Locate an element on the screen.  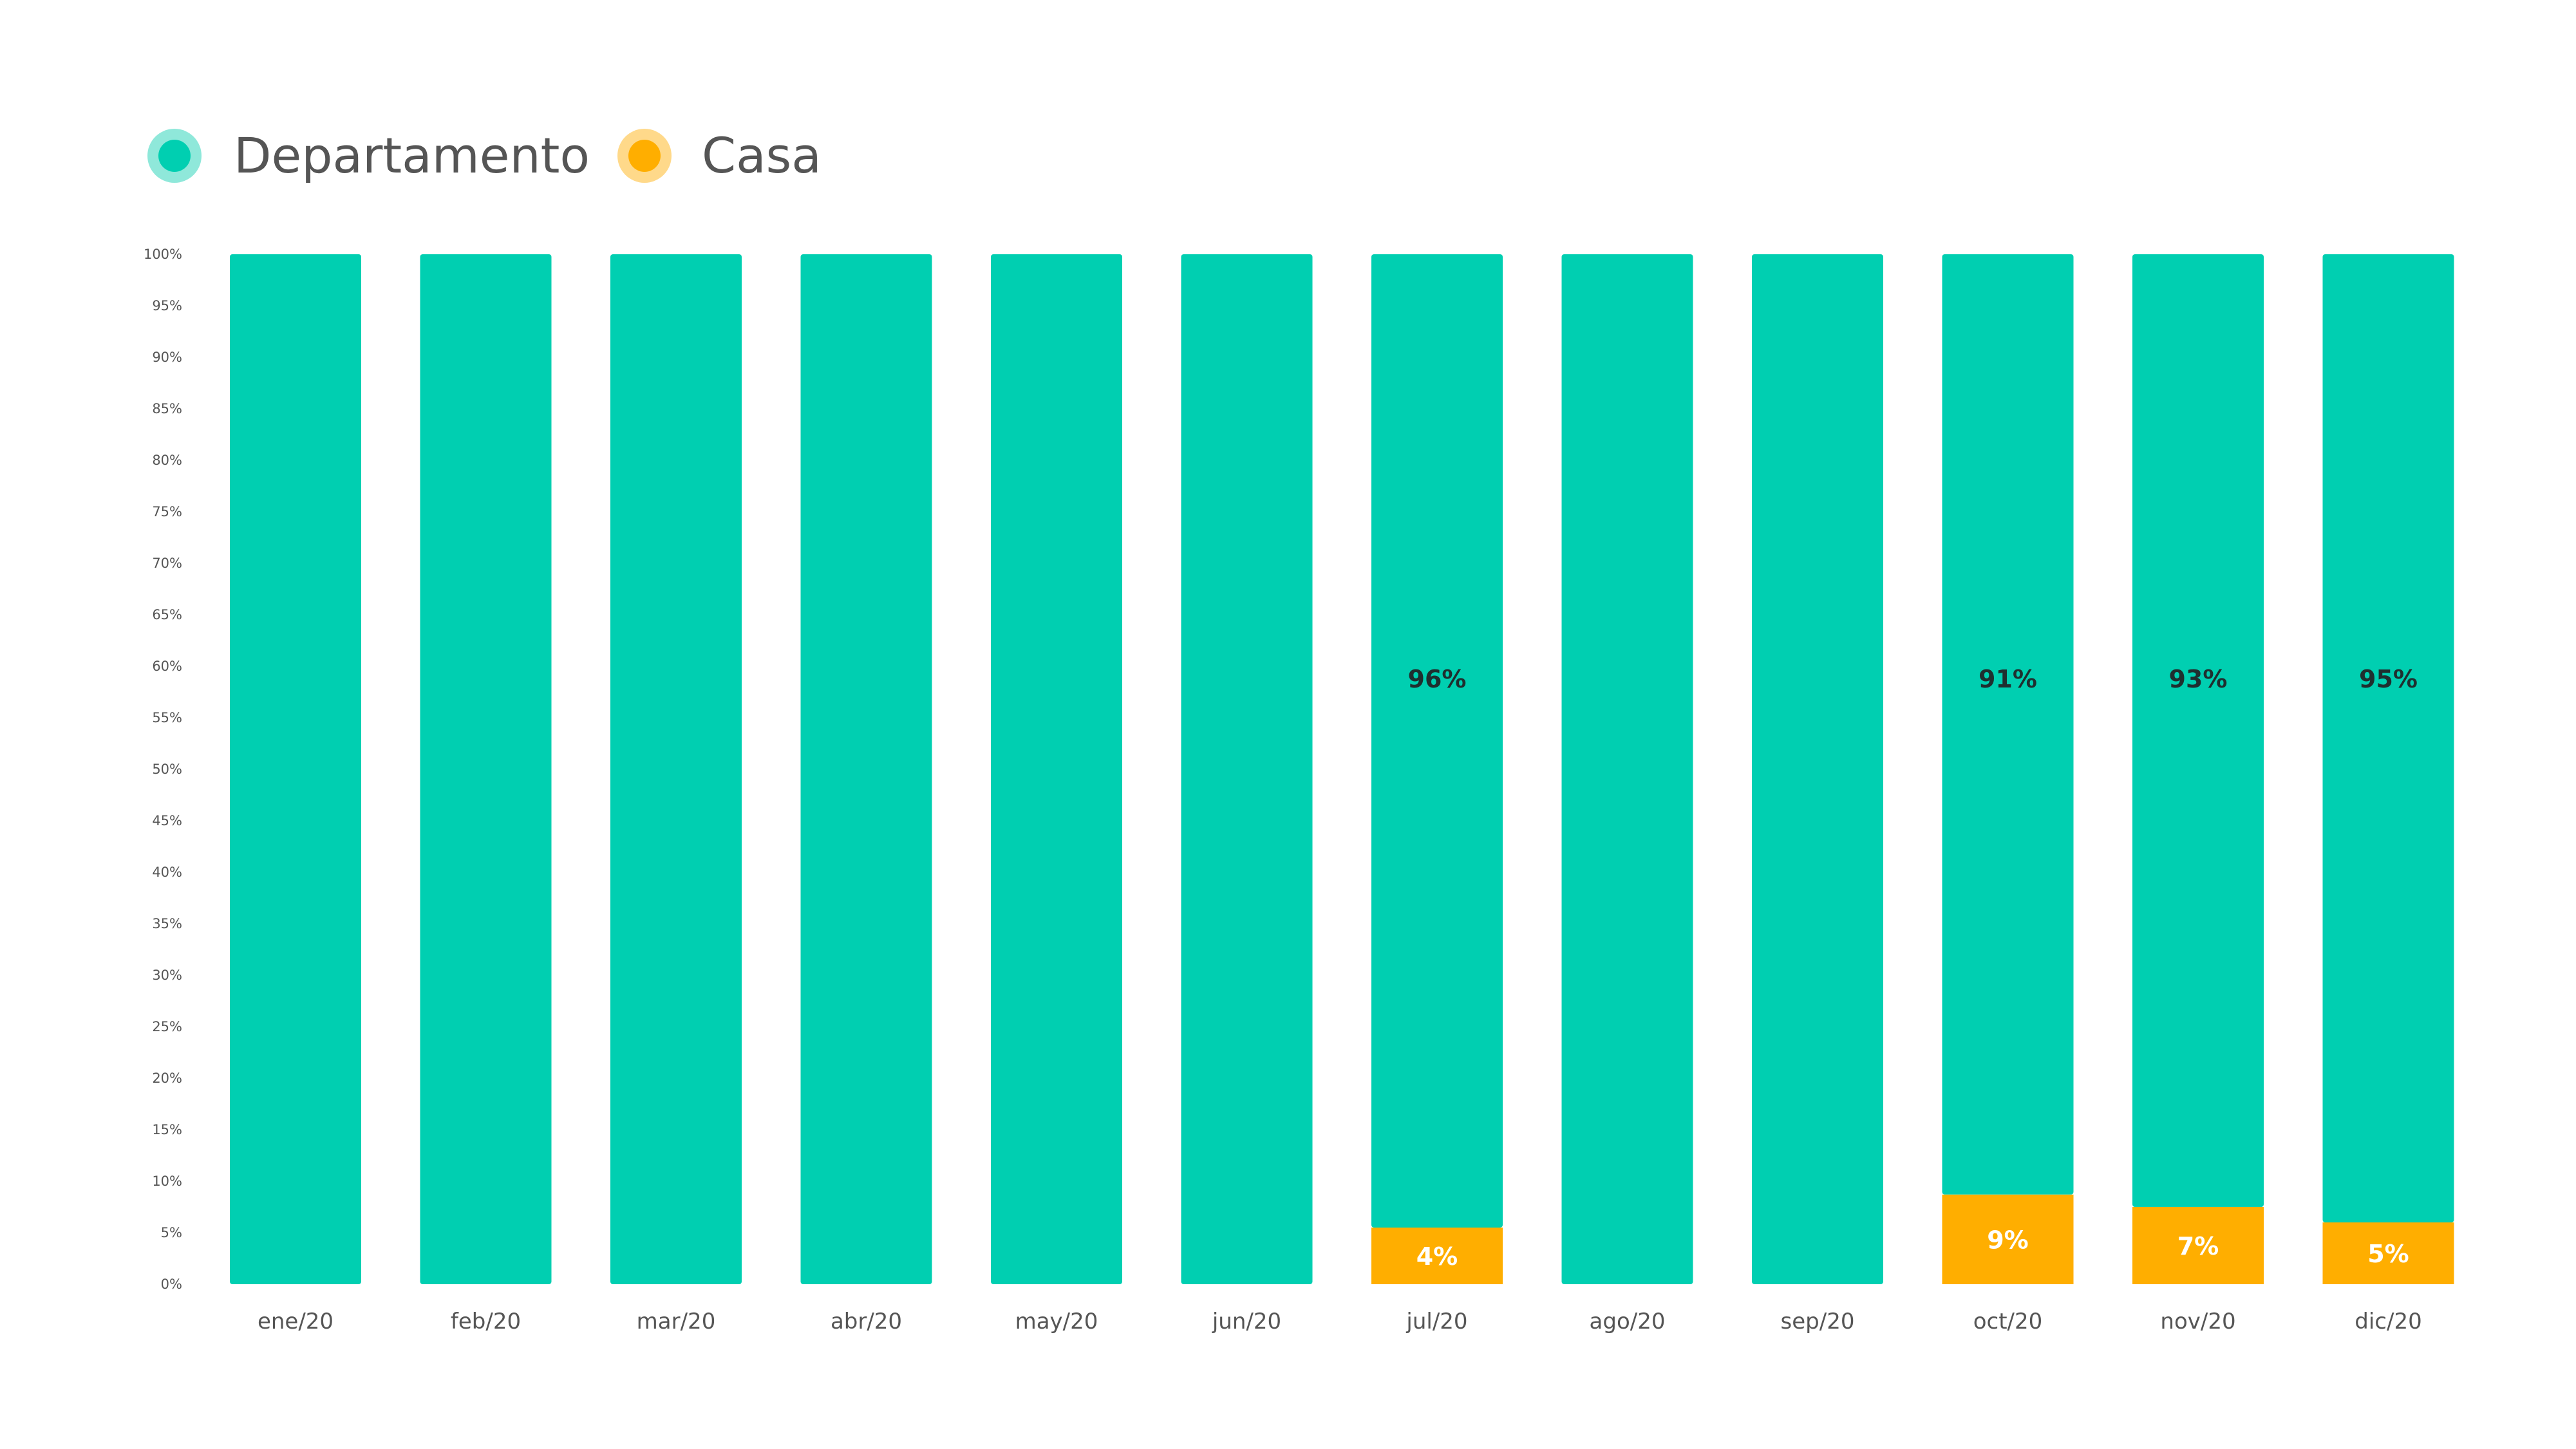
y-tick-label-5: 25% is located at coordinates (167, 1026).